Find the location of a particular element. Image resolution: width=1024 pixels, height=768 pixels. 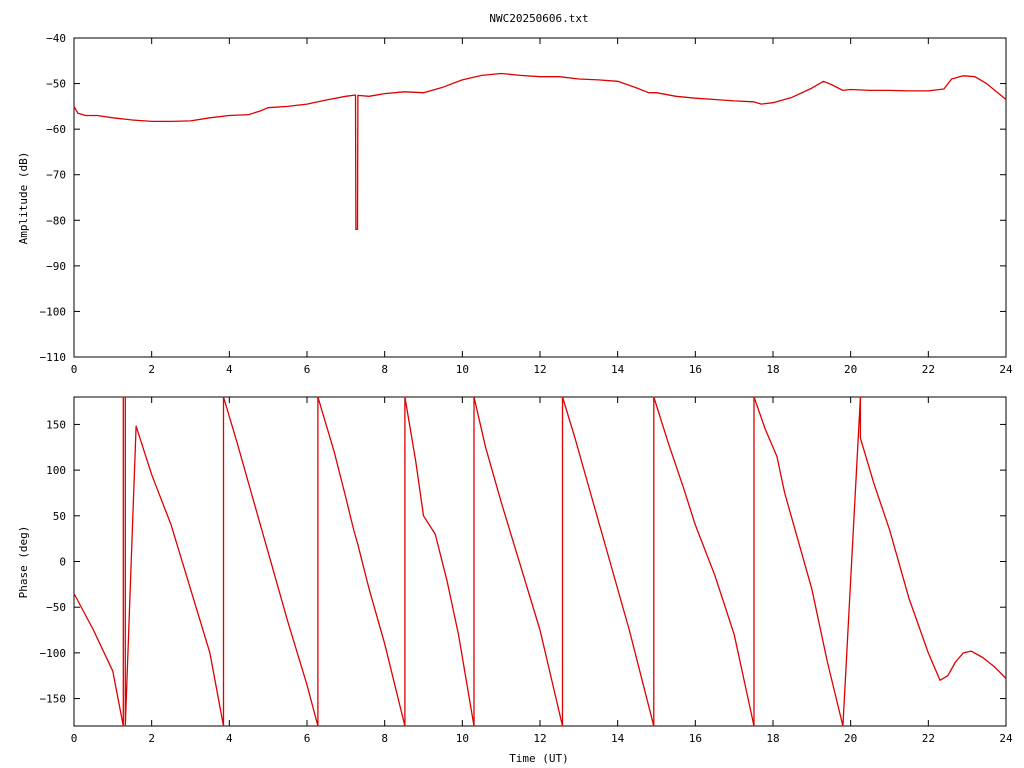

phase-xtick-label: 0 is located at coordinates (74, 738).